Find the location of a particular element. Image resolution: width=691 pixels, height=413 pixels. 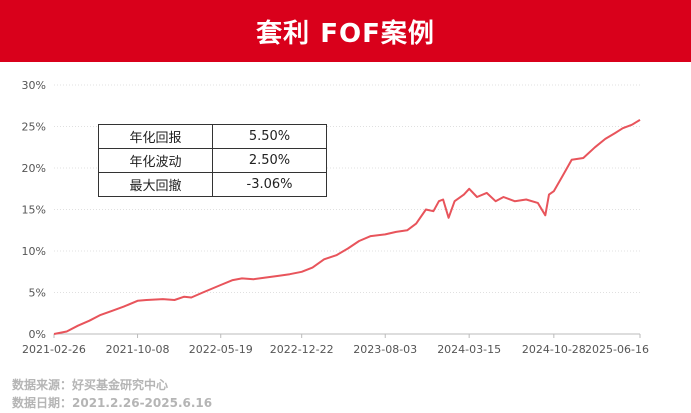

data-source: 数据来源：好买基金研究中心 is located at coordinates (90, 385).